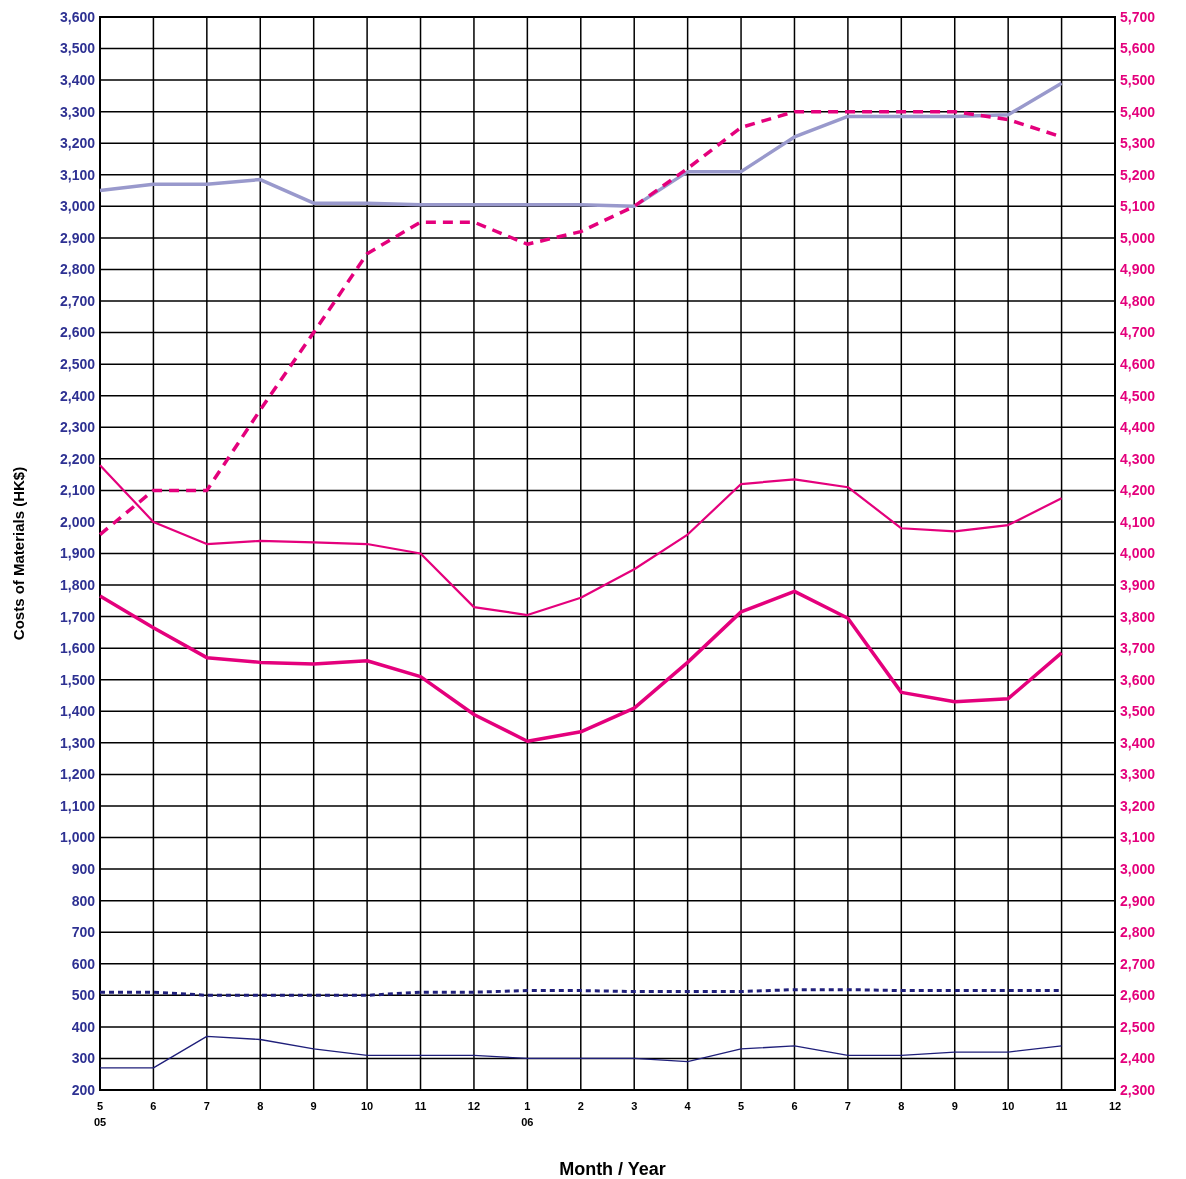 The width and height of the screenshot is (1186, 1179). Describe the element at coordinates (1138, 553) in the screenshot. I see `y2-tick-label: 4,000` at that location.